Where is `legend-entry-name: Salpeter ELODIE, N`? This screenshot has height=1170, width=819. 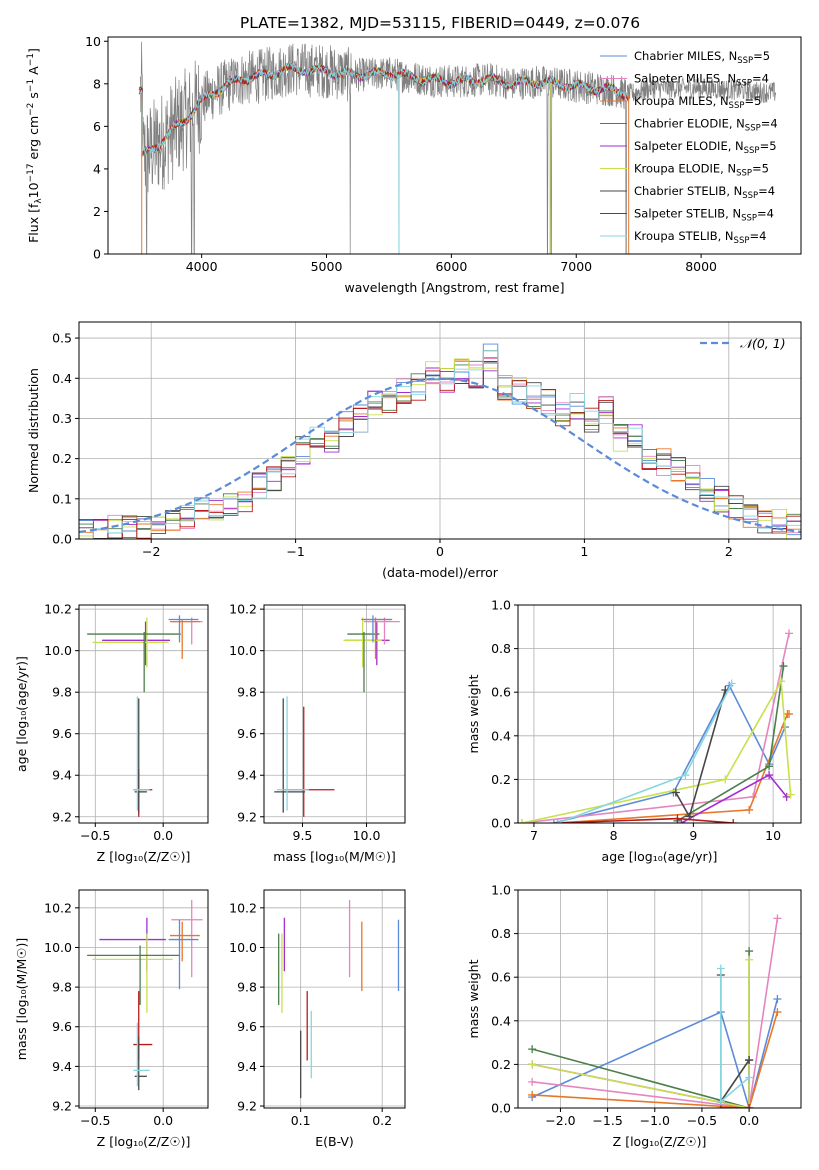 legend-entry-name: Salpeter ELODIE, N is located at coordinates (689, 146).